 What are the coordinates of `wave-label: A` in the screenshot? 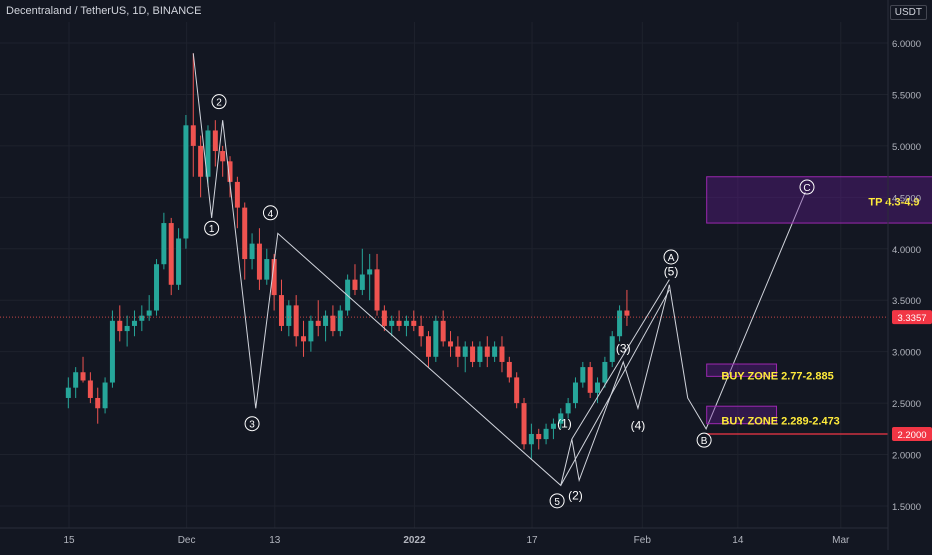 It's located at (671, 257).